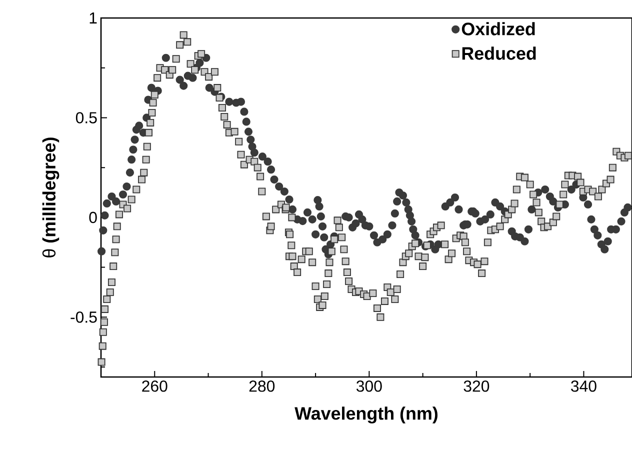 This screenshot has width=632, height=460. I want to click on y-tick-label: 0, so click(93, 218).